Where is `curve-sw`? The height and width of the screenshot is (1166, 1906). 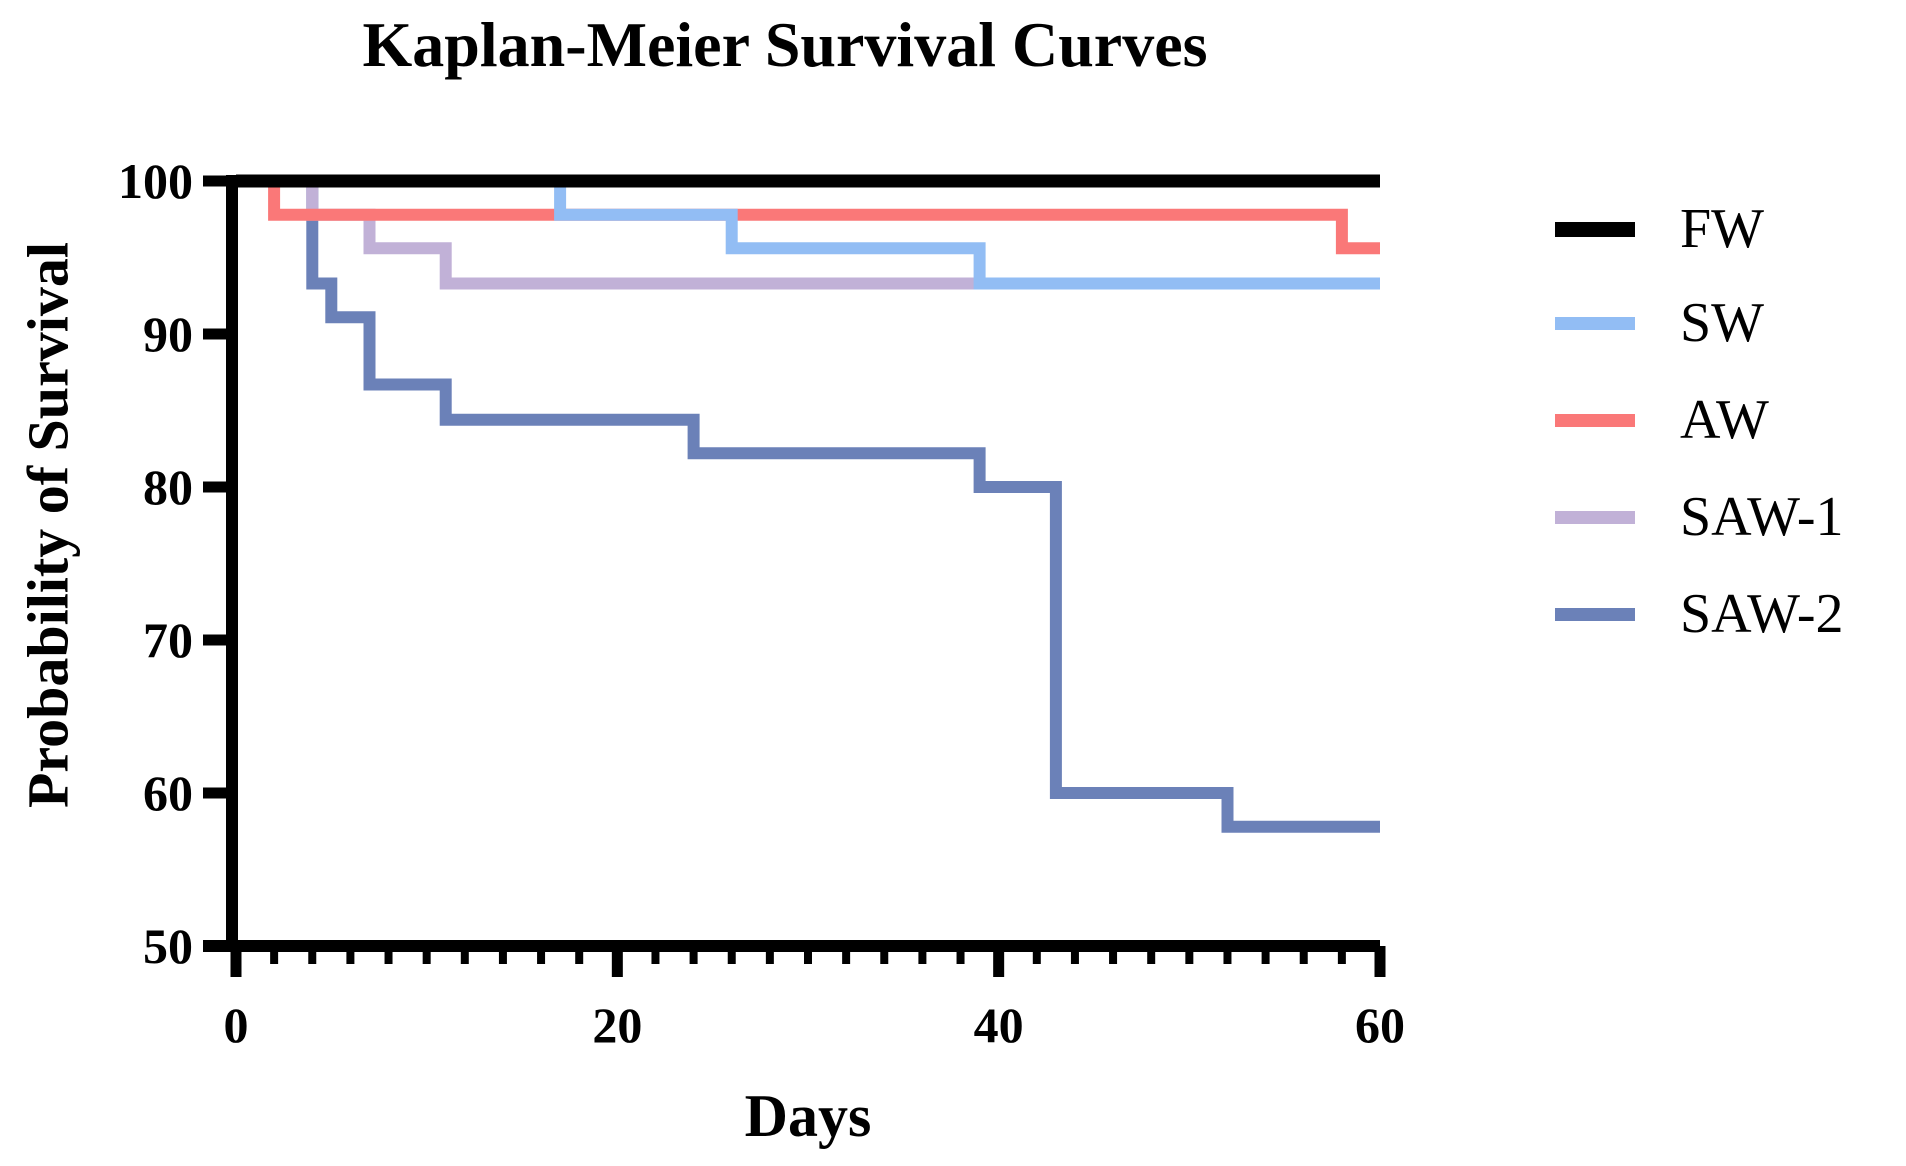 curve-sw is located at coordinates (808, 232).